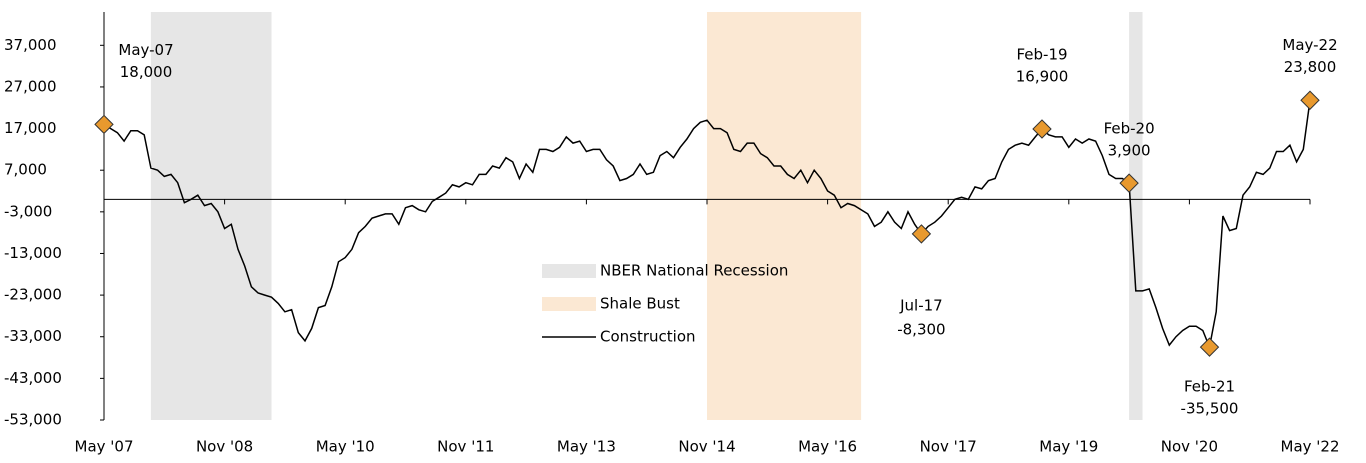 The width and height of the screenshot is (1366, 463). What do you see at coordinates (1041, 54) in the screenshot?
I see `annotation-label: Feb-19` at bounding box center [1041, 54].